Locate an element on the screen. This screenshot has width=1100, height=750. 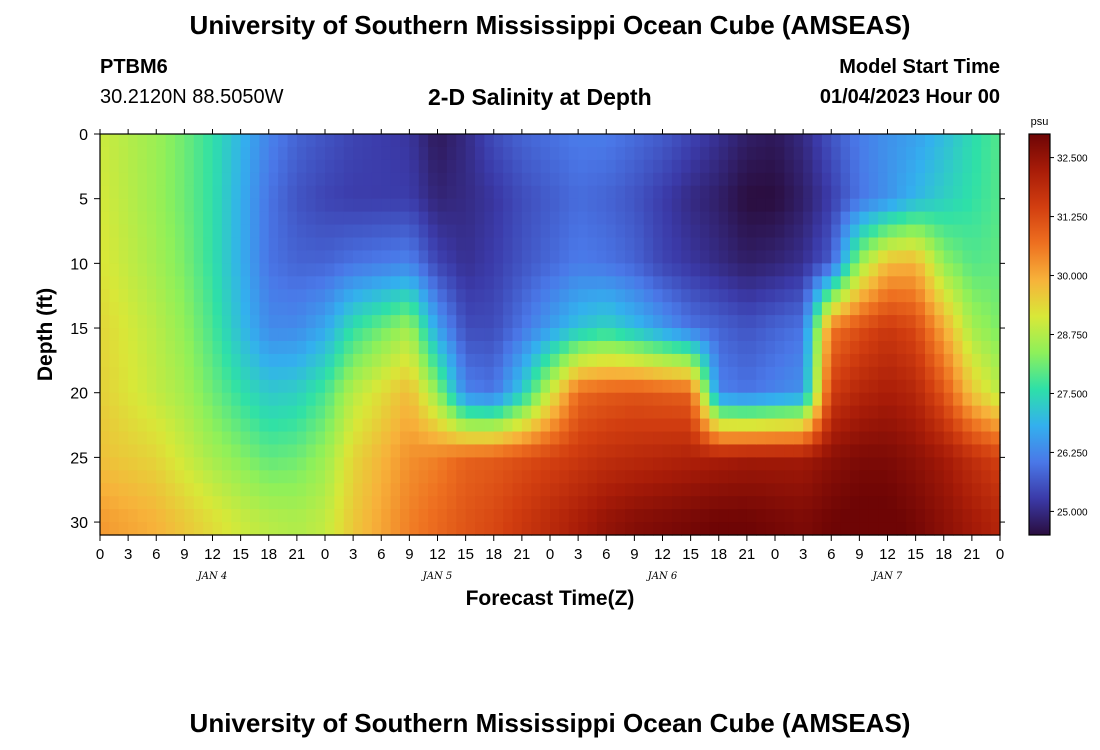
colorbar is located at coordinates (1039, 334).